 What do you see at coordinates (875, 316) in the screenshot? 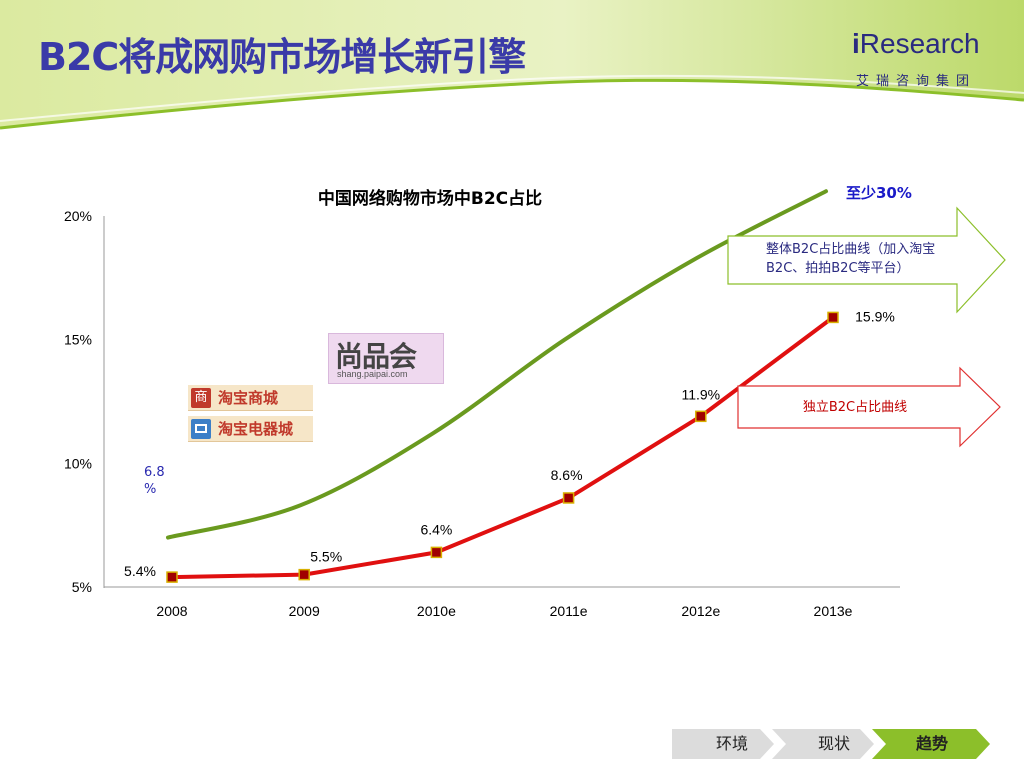
I see `data-label: 15.9%` at bounding box center [875, 316].